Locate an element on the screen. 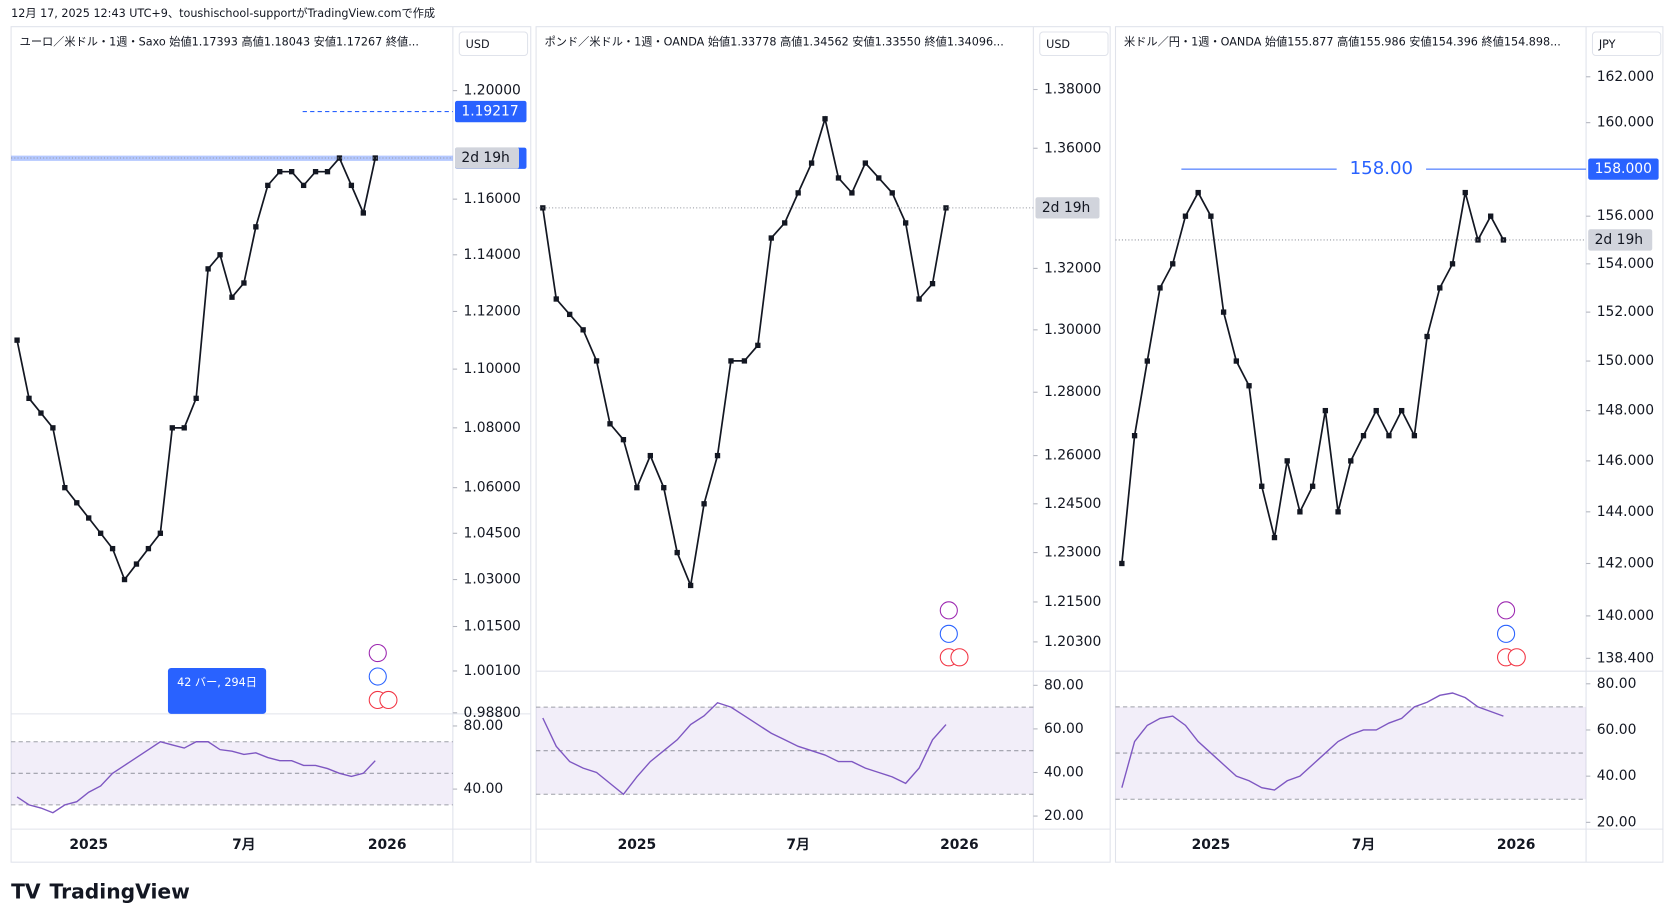 The width and height of the screenshot is (1674, 923). y-tick-label: 1.20300 is located at coordinates (1072, 642).